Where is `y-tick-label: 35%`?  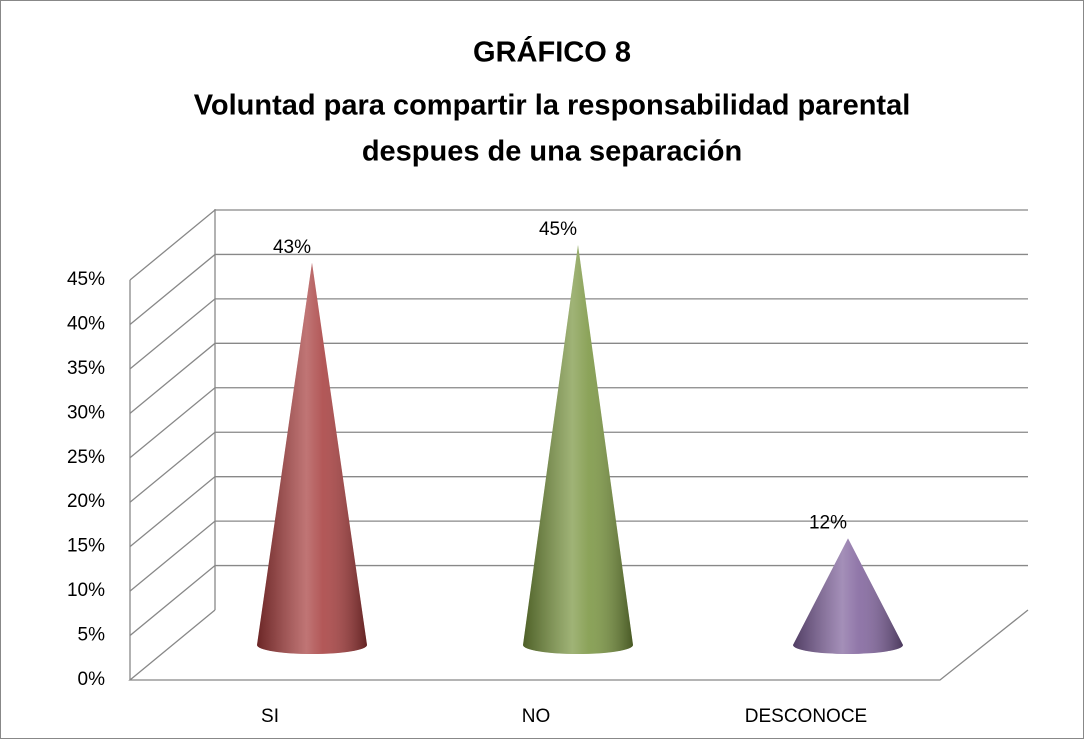 y-tick-label: 35% is located at coordinates (86, 368).